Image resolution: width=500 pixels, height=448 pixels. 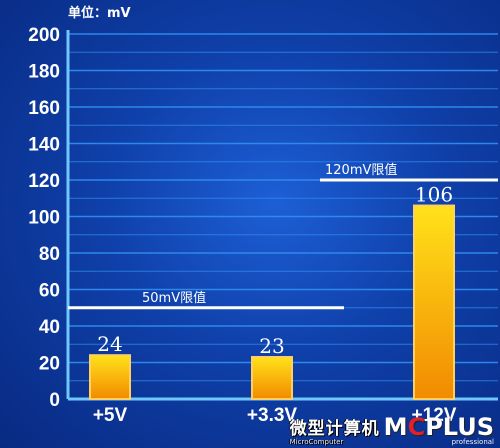 What do you see at coordinates (109, 344) in the screenshot?
I see `bar-value-label: 24` at bounding box center [109, 344].